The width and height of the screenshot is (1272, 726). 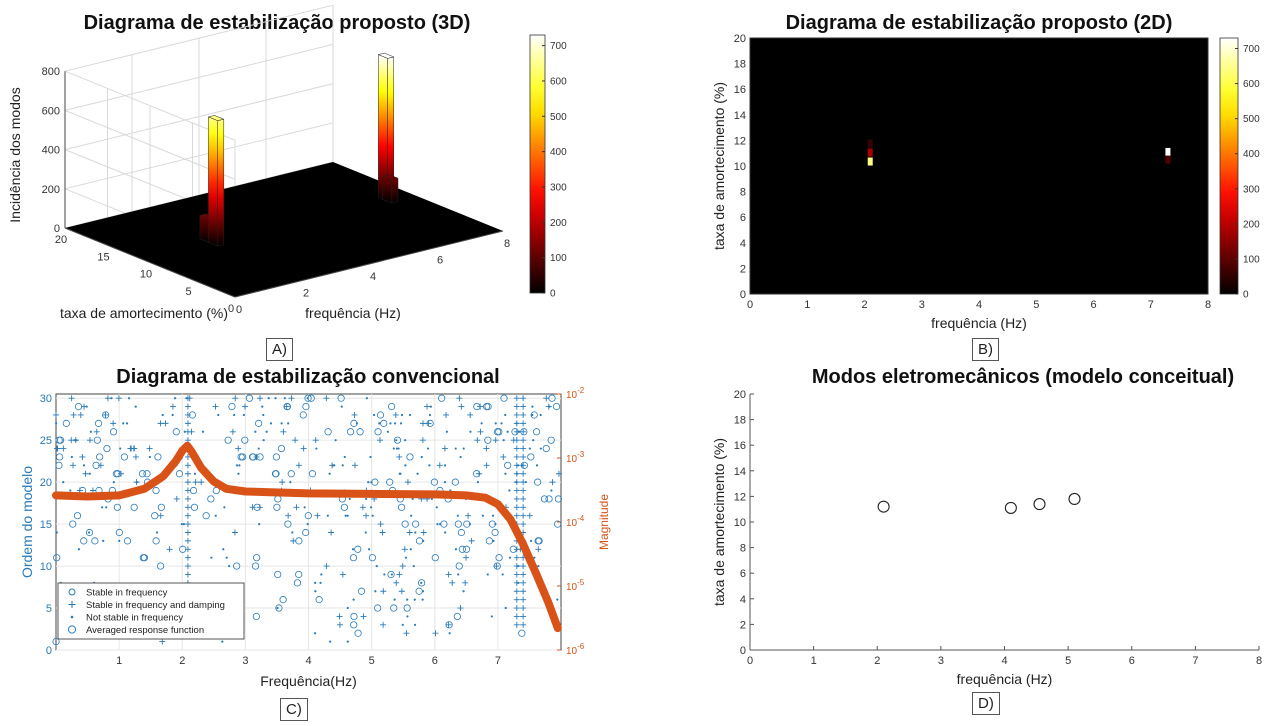 I want to click on chart-d-y-label: taxa de amortecimento (%), so click(x=719, y=522).